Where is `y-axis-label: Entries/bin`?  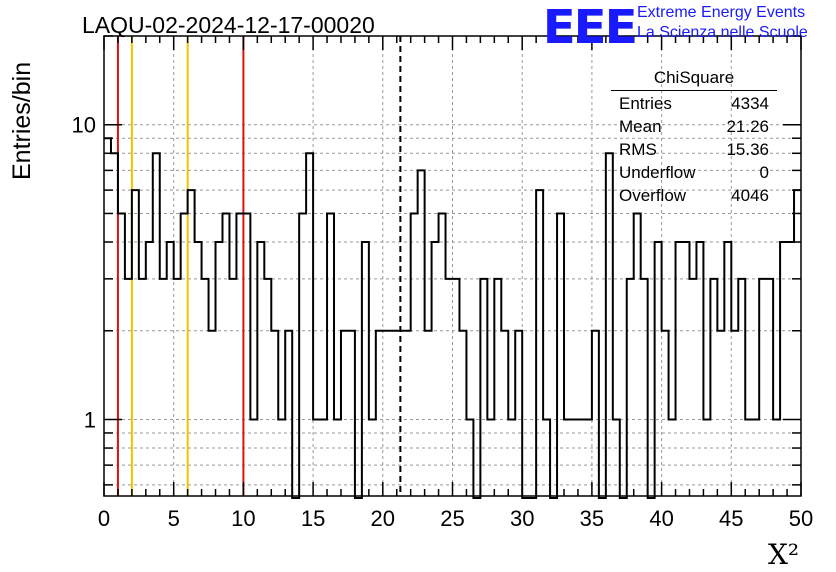 y-axis-label: Entries/bin is located at coordinates (22, 120).